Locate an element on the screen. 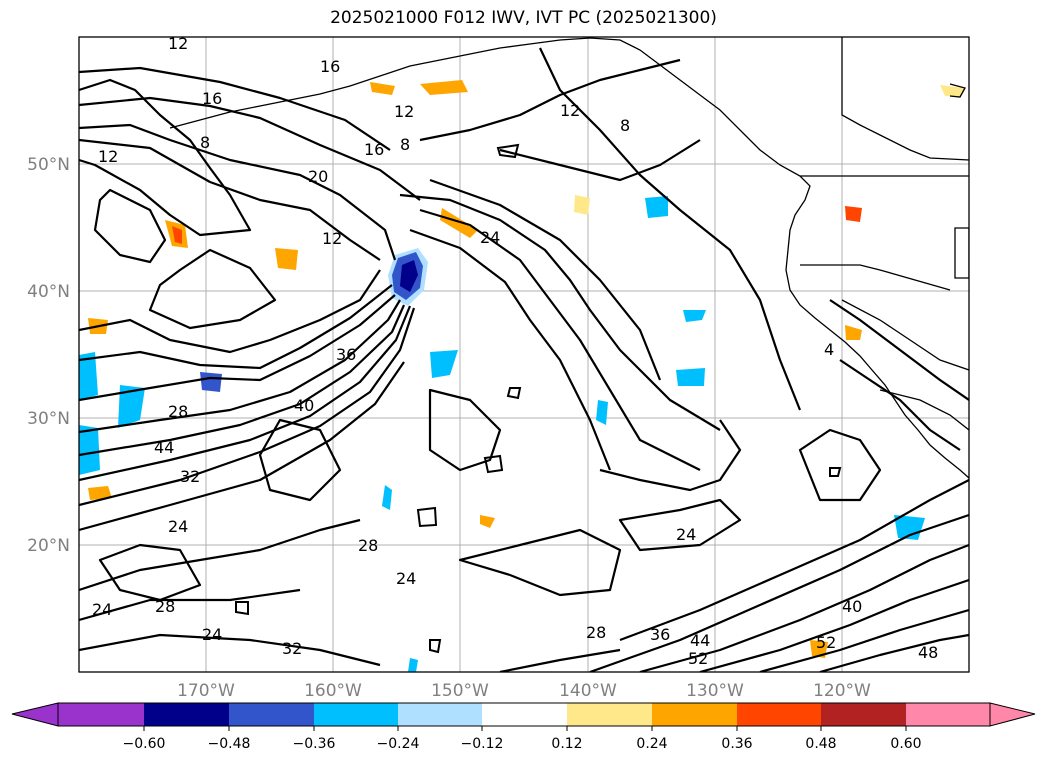  colorbar-tick-label: −0.36 is located at coordinates (314, 744).